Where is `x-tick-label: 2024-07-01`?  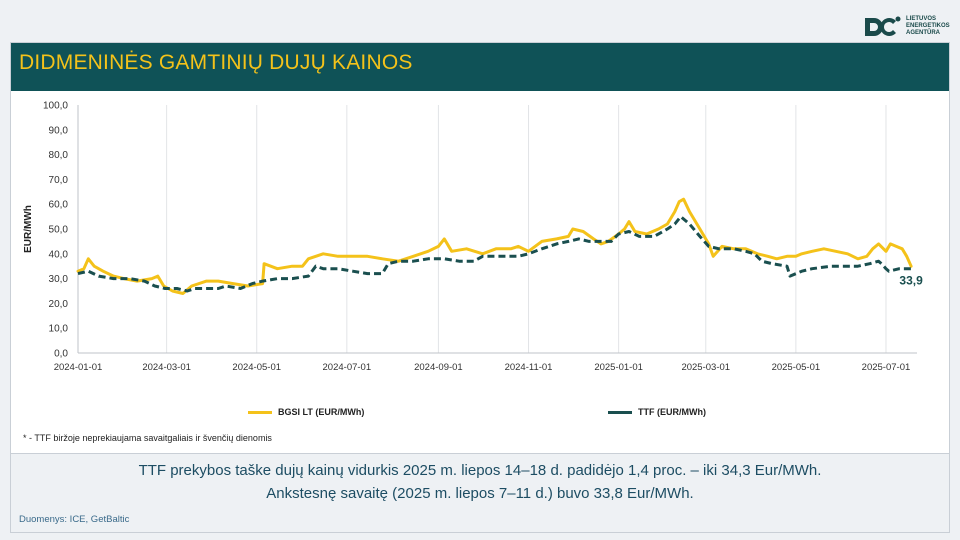
x-tick-label: 2024-07-01 is located at coordinates (347, 367).